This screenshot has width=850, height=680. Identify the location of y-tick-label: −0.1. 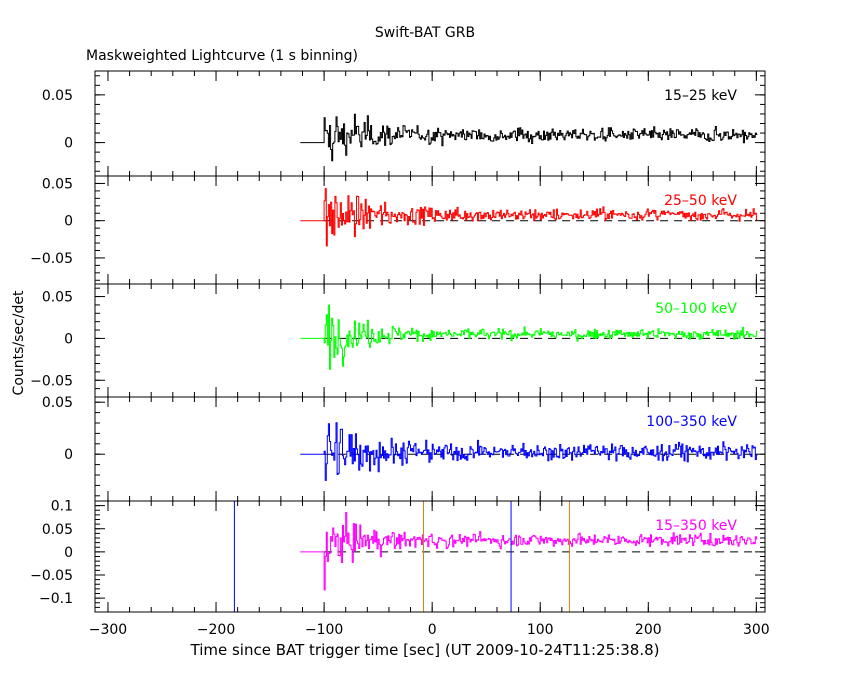
(56, 599).